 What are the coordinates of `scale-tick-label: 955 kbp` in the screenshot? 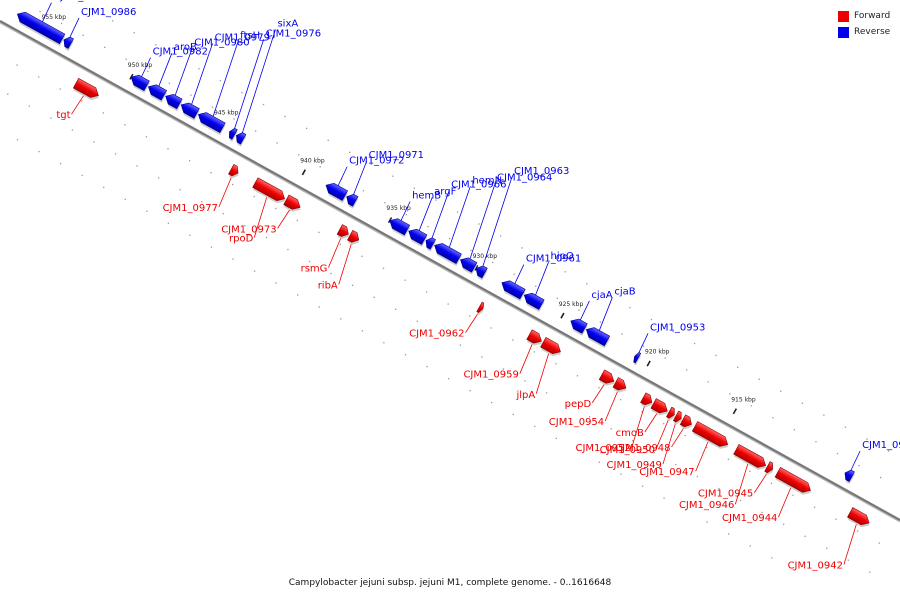 It's located at (54, 17).